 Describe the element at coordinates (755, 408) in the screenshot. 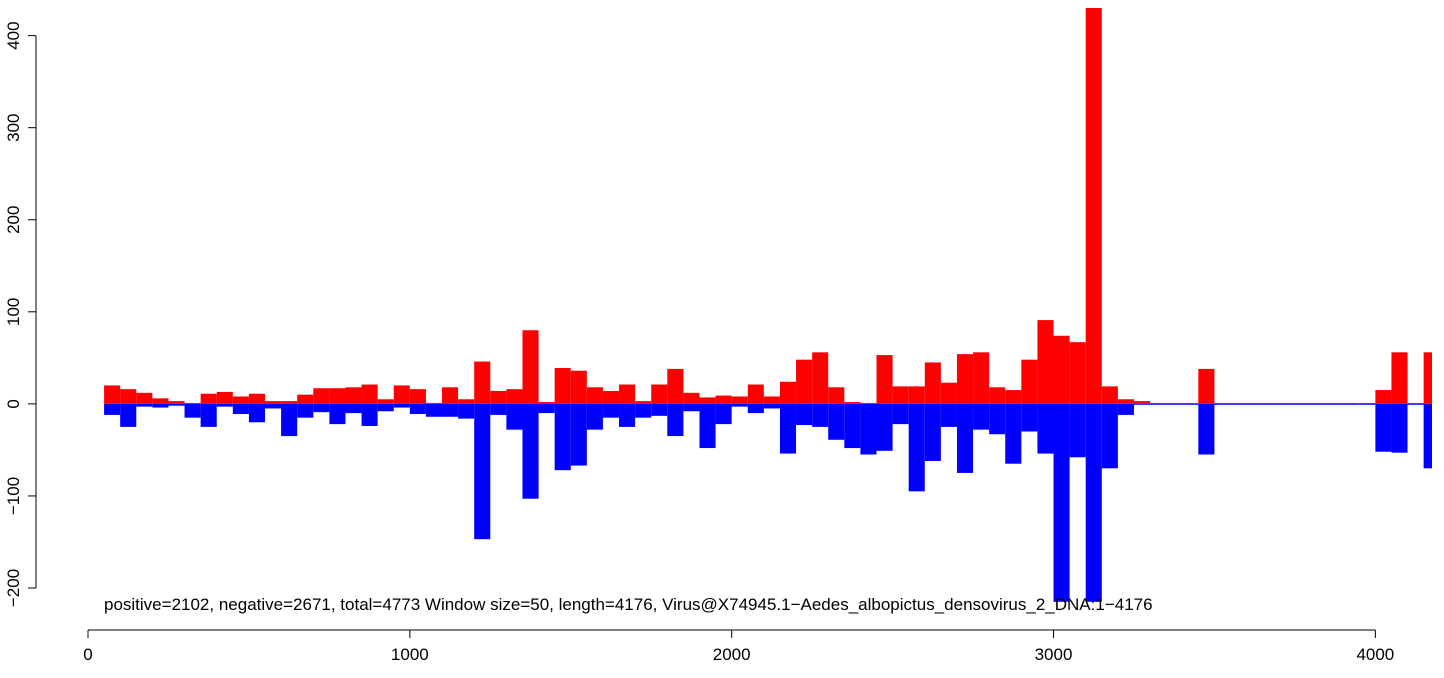

I see `bar-negative-2050` at that location.